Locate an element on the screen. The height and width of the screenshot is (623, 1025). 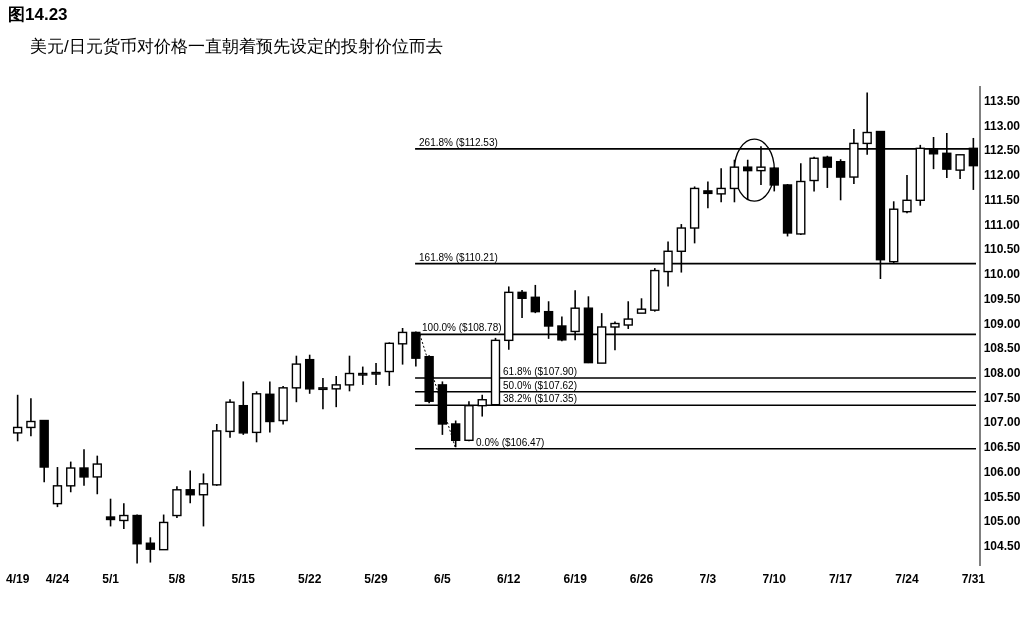
y-tick-label: 112.50 is located at coordinates (1002, 150).